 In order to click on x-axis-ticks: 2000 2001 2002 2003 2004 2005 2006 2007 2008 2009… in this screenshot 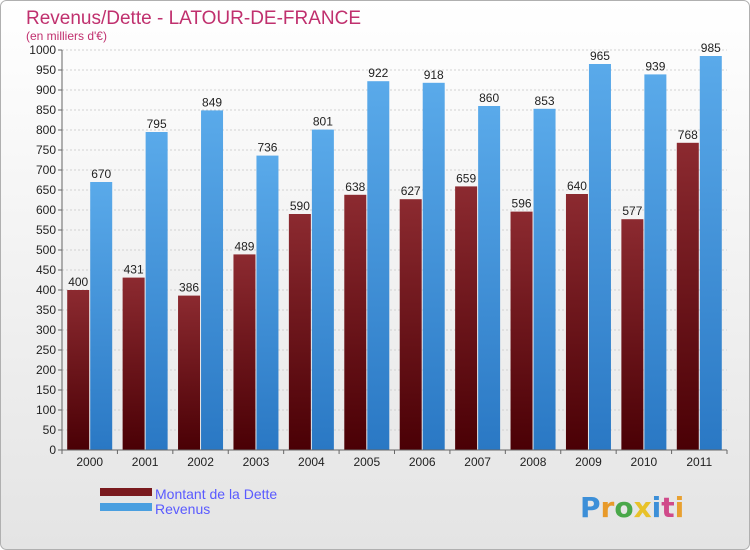, I will do `click(394, 459)`.